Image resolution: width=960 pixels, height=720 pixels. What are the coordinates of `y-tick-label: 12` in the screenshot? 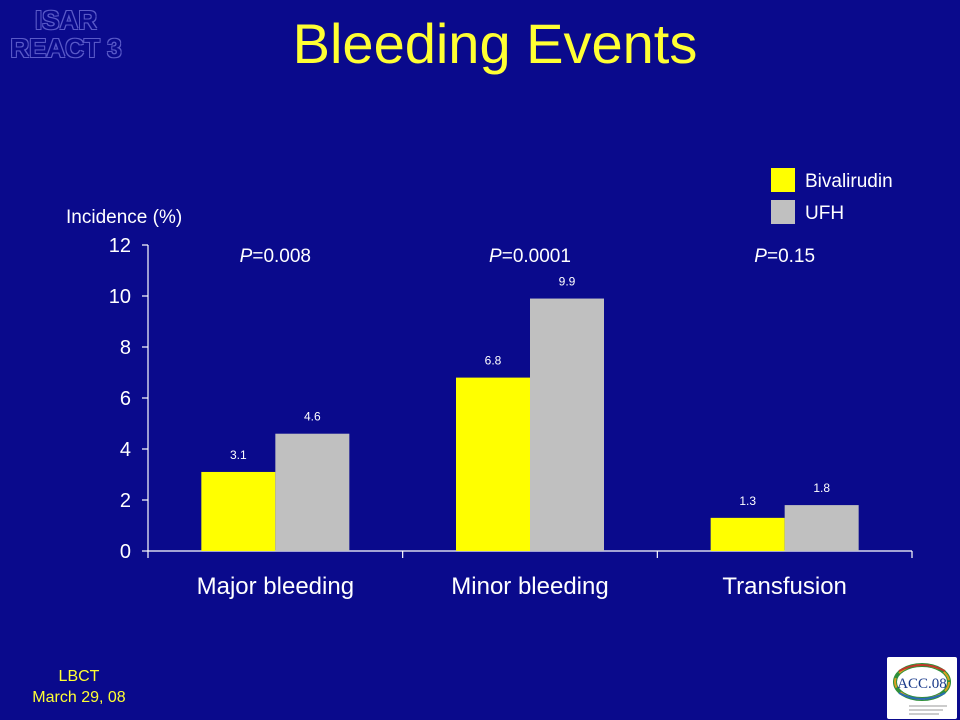 It's located at (120, 246).